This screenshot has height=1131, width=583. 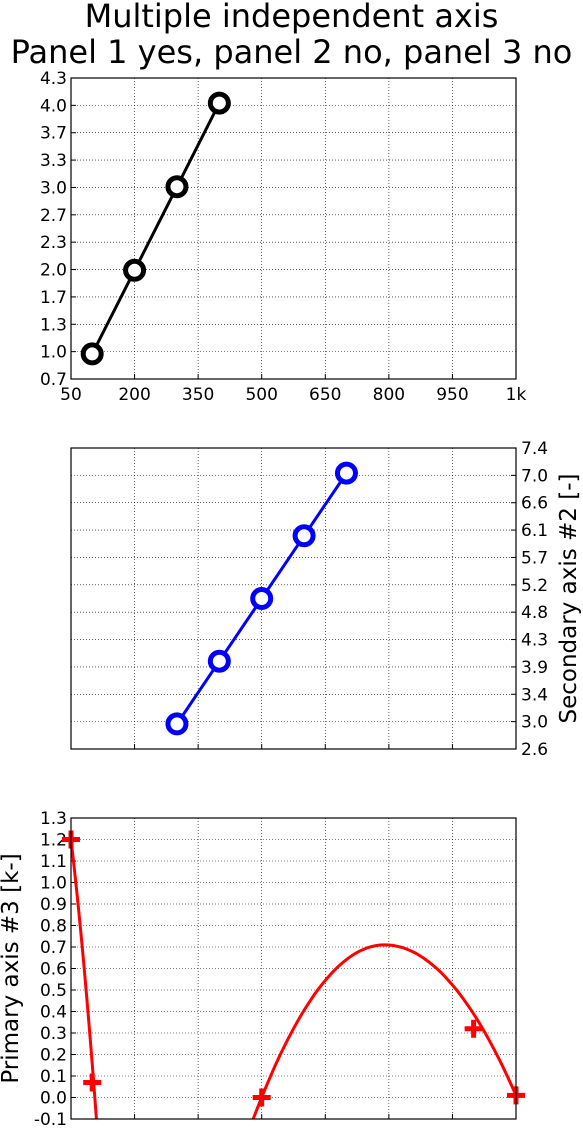 What do you see at coordinates (534, 586) in the screenshot?
I see `y-tick-label: 5.2` at bounding box center [534, 586].